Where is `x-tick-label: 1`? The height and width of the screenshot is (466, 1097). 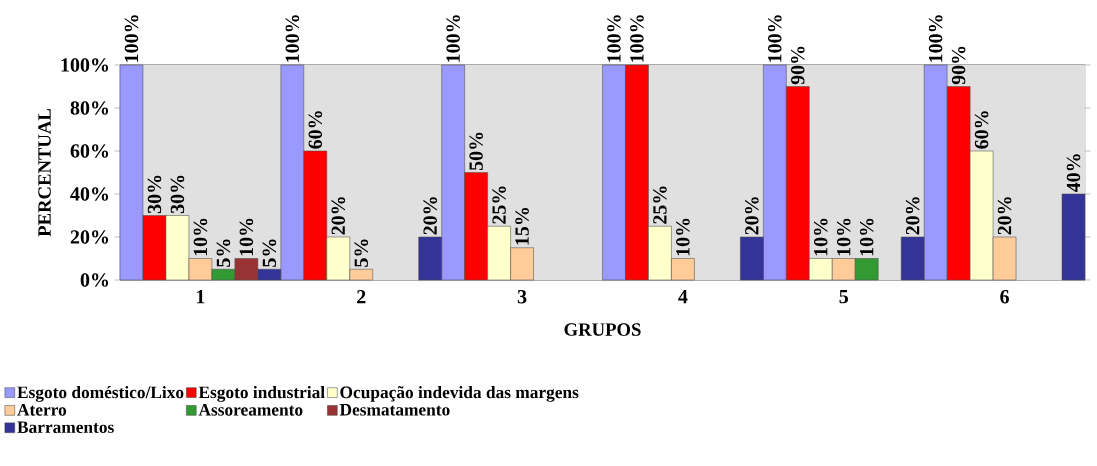
x-tick-label: 1 is located at coordinates (201, 297).